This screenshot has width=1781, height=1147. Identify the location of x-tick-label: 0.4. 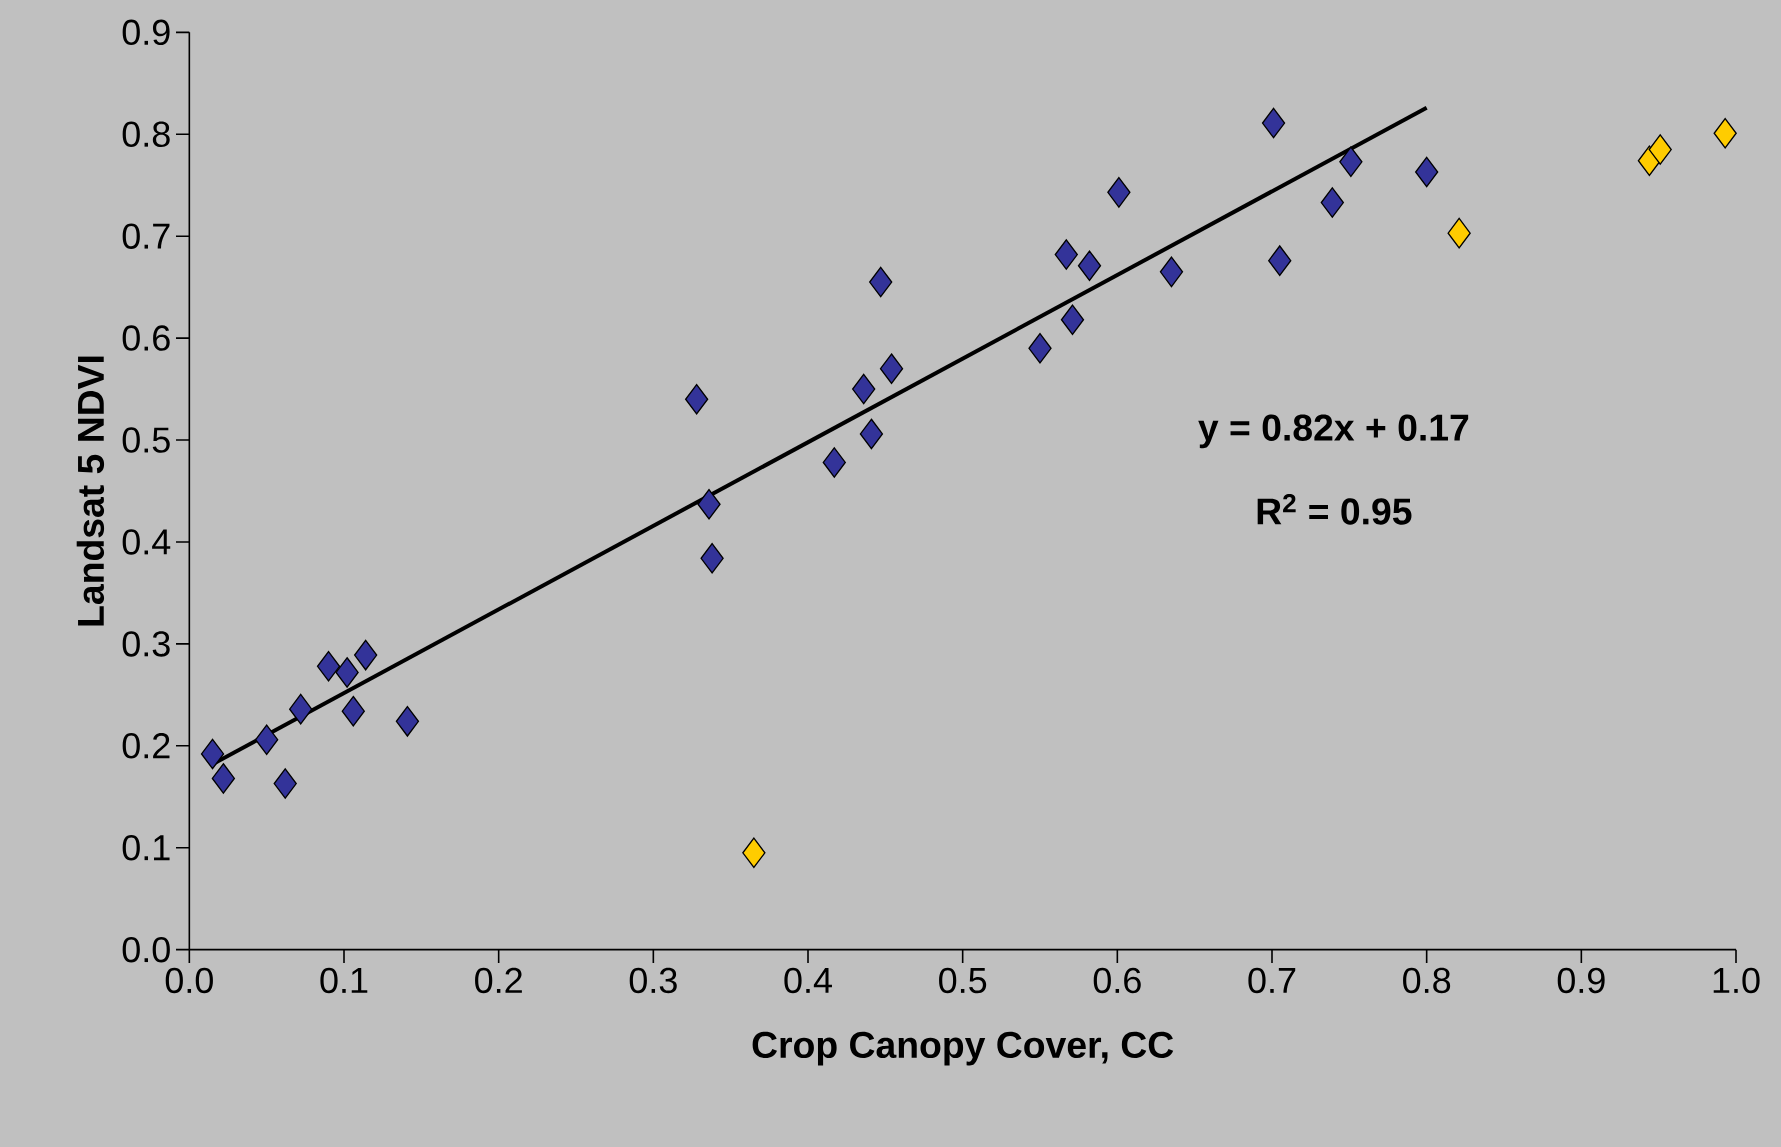
(808, 980).